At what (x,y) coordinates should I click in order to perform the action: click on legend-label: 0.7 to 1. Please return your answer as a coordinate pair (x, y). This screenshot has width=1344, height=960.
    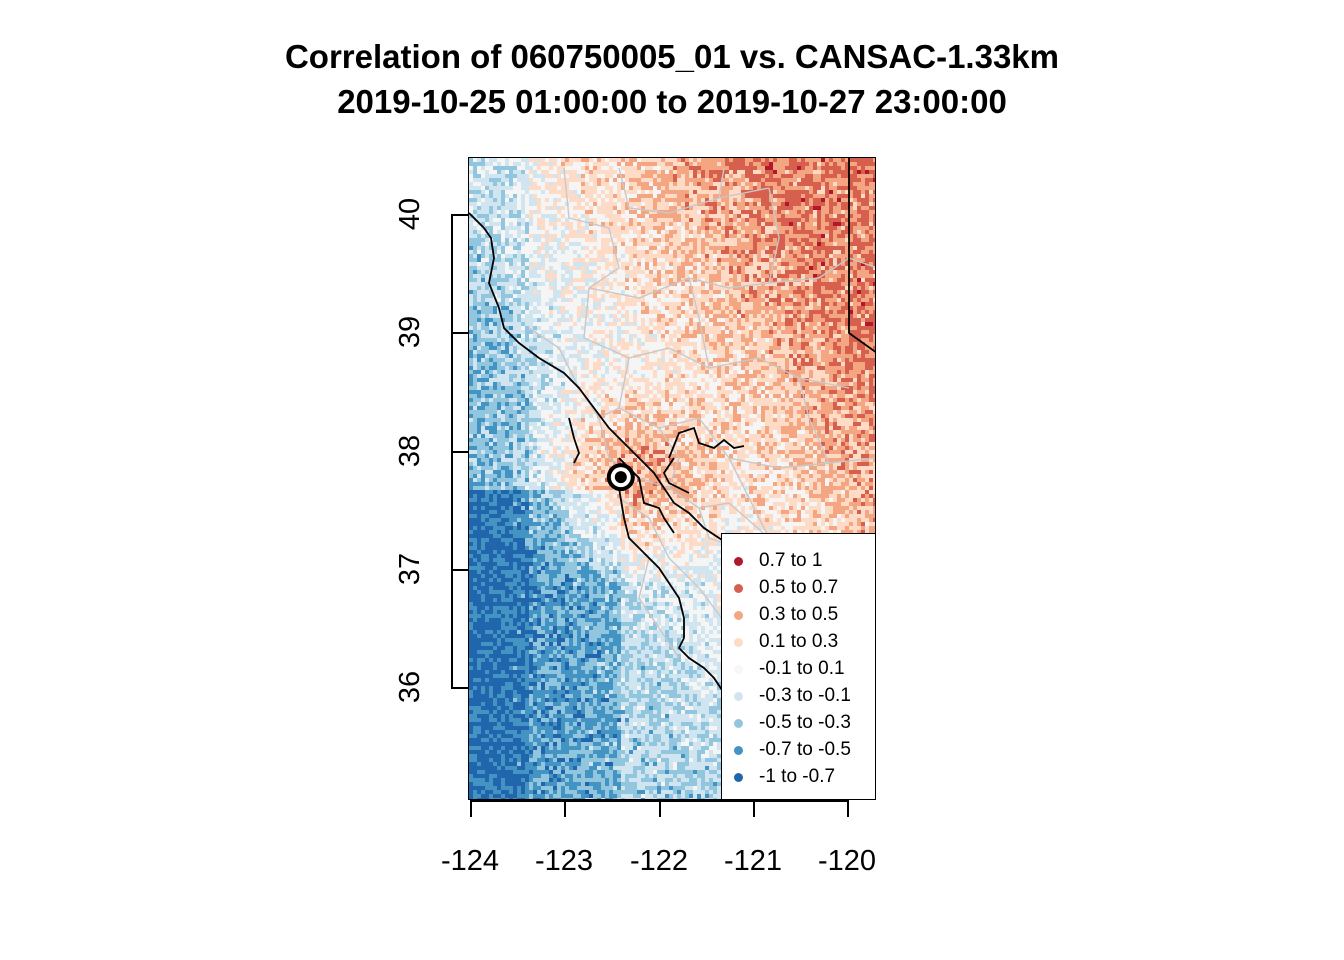
    Looking at the image, I should click on (791, 560).